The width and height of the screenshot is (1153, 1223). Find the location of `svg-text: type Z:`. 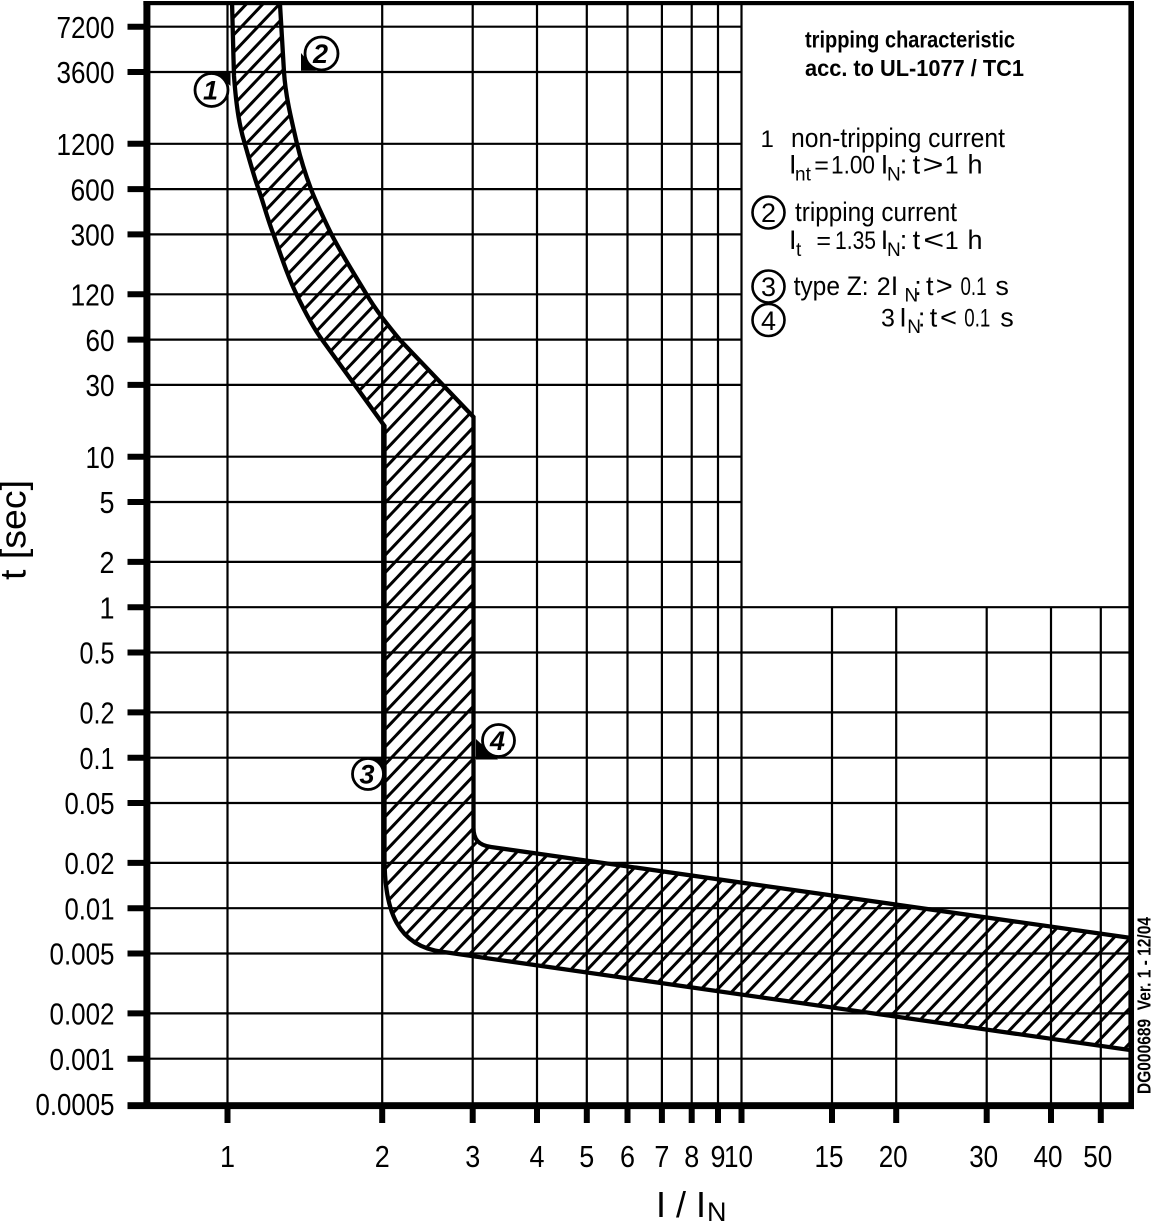

svg-text: type Z: is located at coordinates (831, 286).